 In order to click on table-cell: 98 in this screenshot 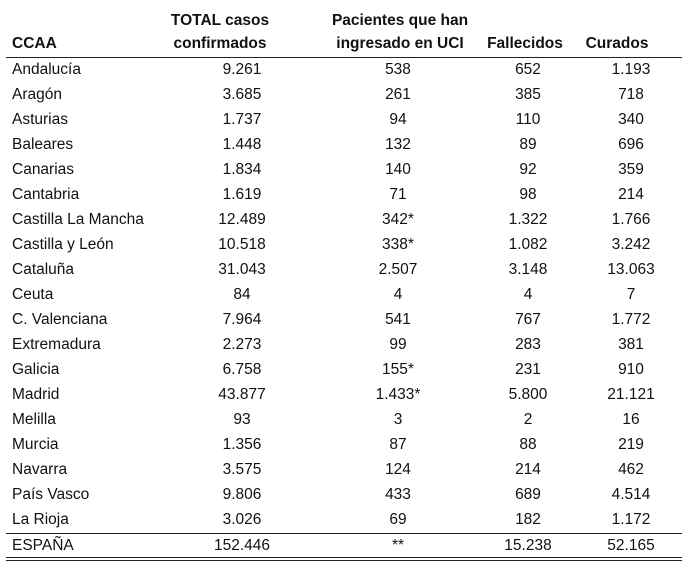, I will do `click(528, 194)`.